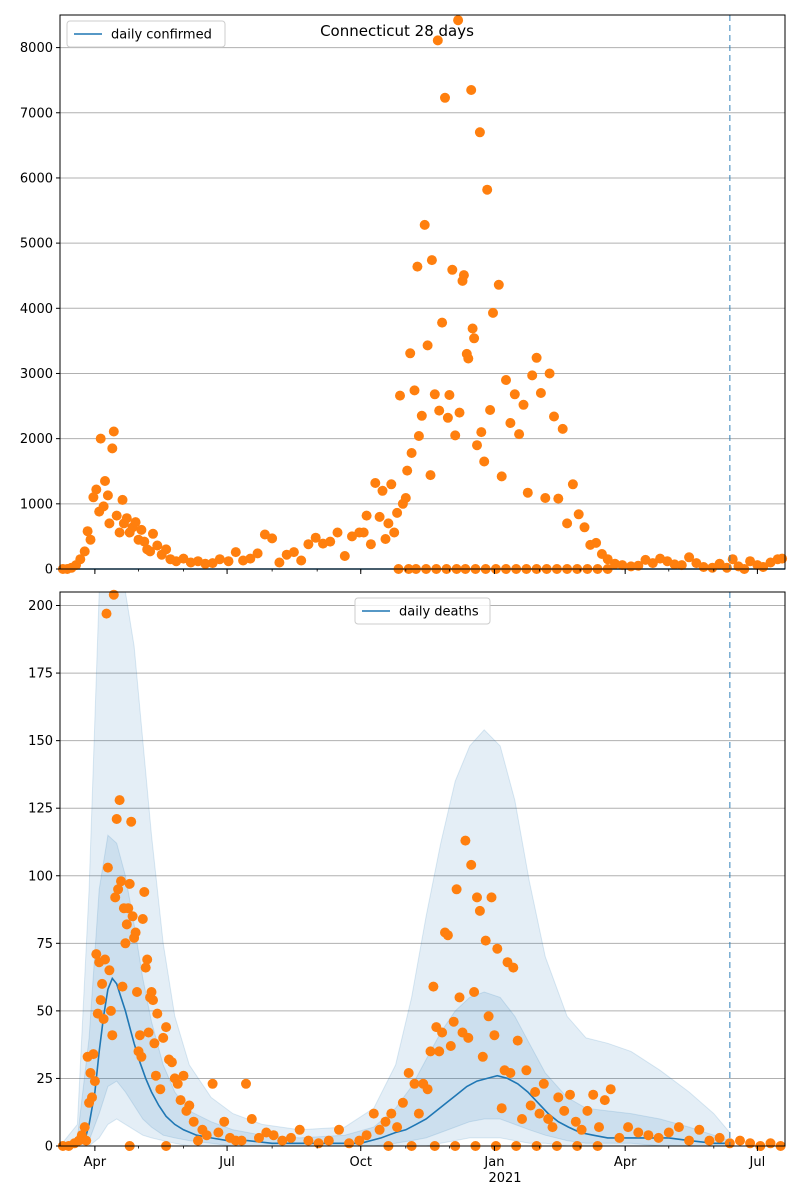  Describe the element at coordinates (36, 244) in the screenshot. I see `y-tick-label: 5000` at that location.